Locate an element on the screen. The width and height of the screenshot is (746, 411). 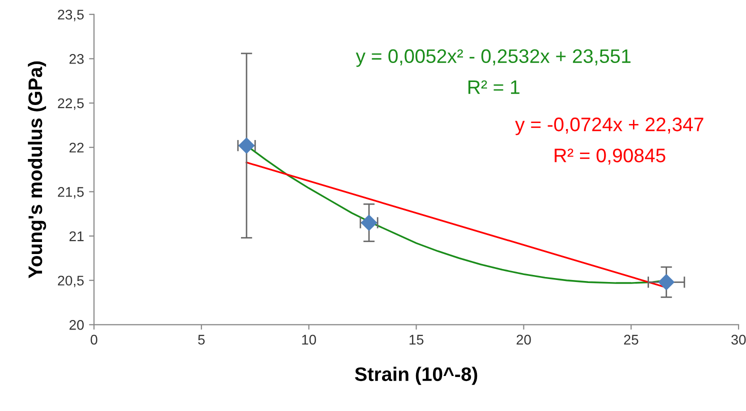
annotation: y = 0,0052x² - 0,2532x + 23,551 is located at coordinates (493, 58).